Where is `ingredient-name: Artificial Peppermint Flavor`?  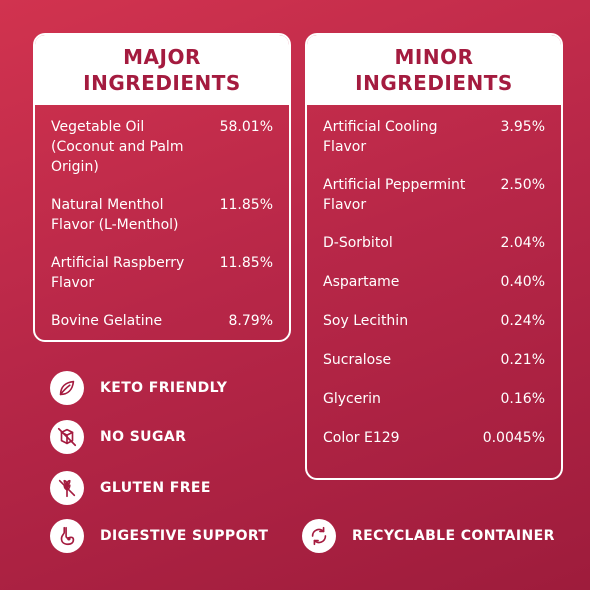
ingredient-name: Artificial Peppermint Flavor is located at coordinates (394, 195).